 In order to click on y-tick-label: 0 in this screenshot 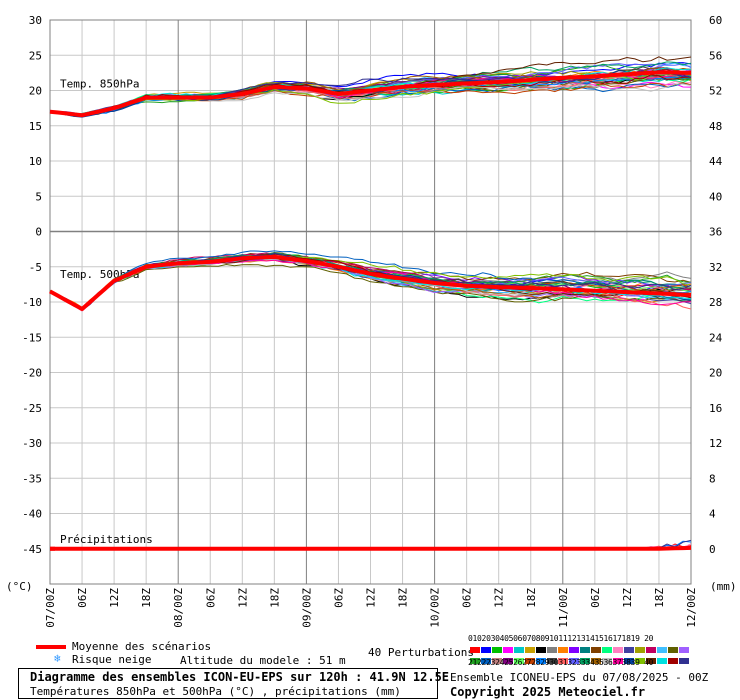, I will do `click(38, 232)`.